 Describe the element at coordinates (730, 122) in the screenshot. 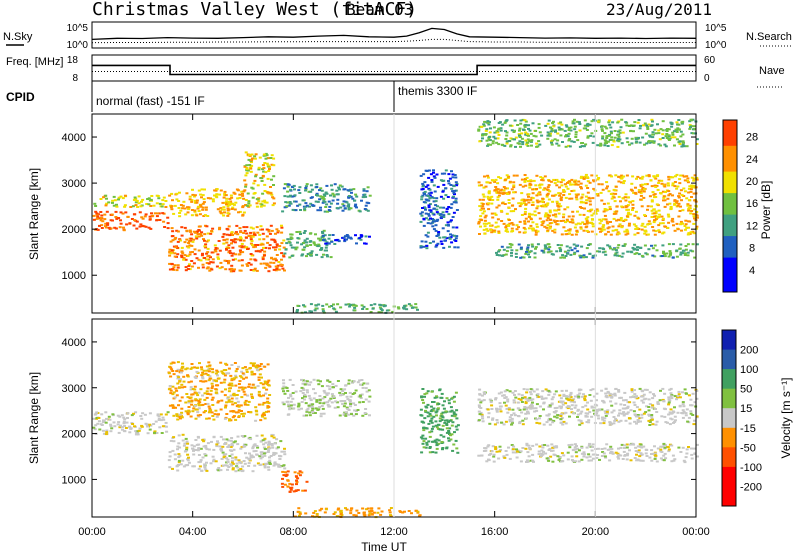

I see `colorbar-swatch` at that location.